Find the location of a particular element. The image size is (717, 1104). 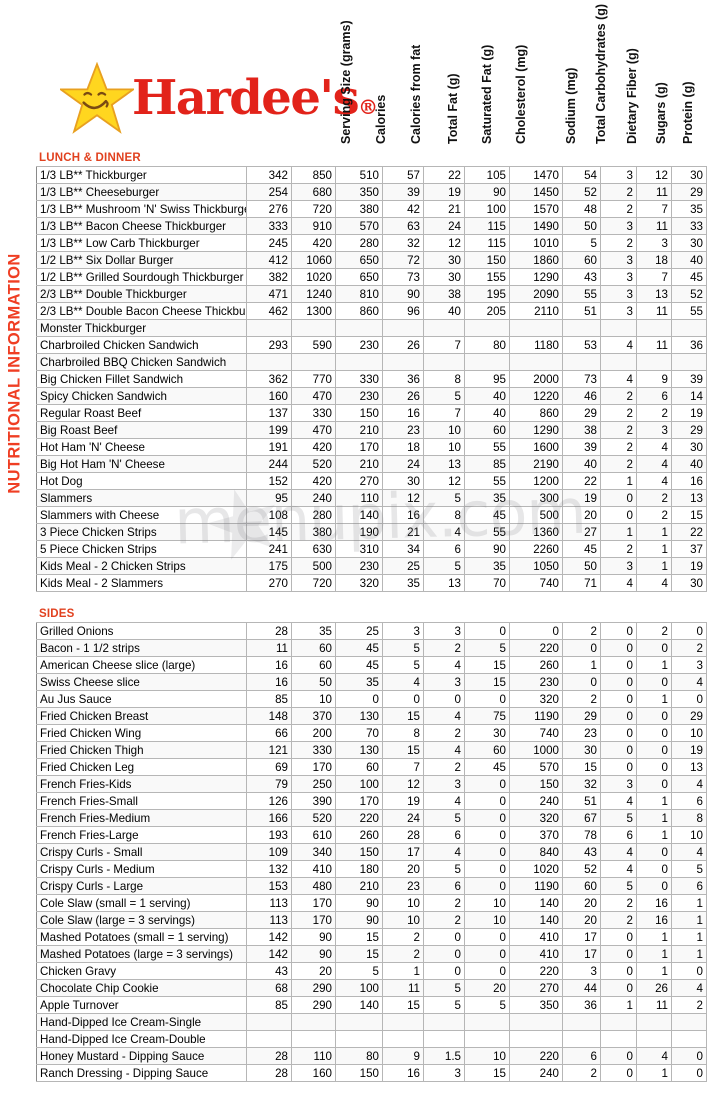

cell-calories: 1020 is located at coordinates (313, 277).